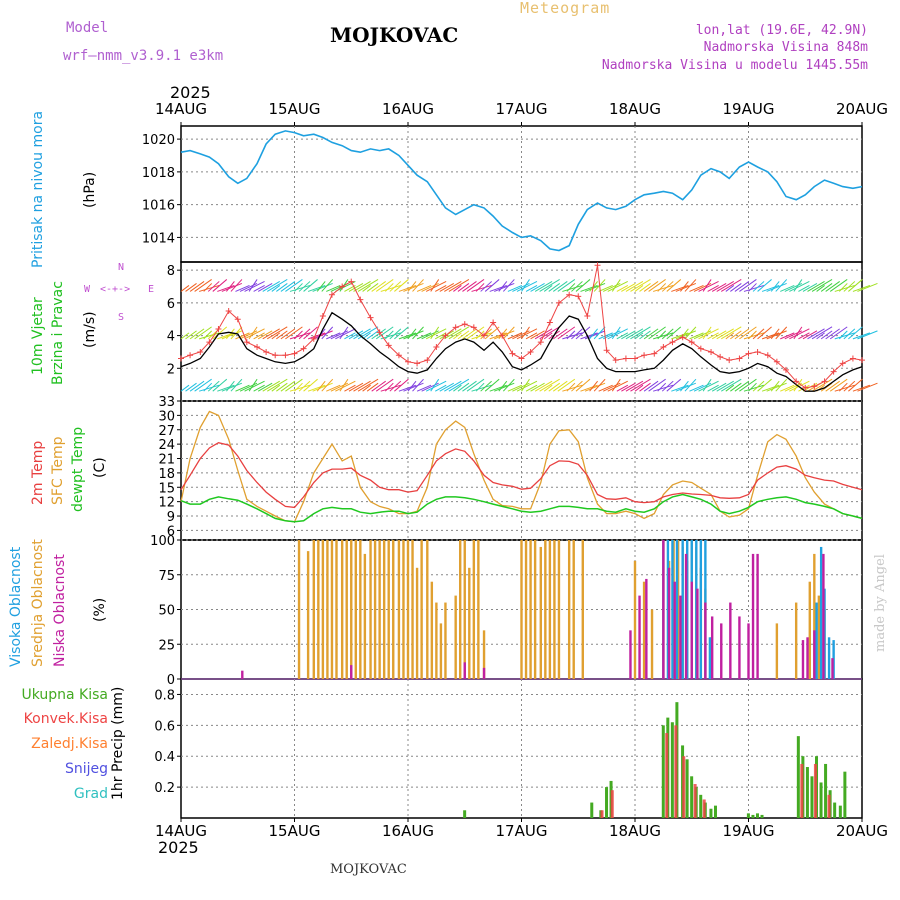 This screenshot has height=900, width=900. I want to click on temp-2m-line, so click(521, 475).